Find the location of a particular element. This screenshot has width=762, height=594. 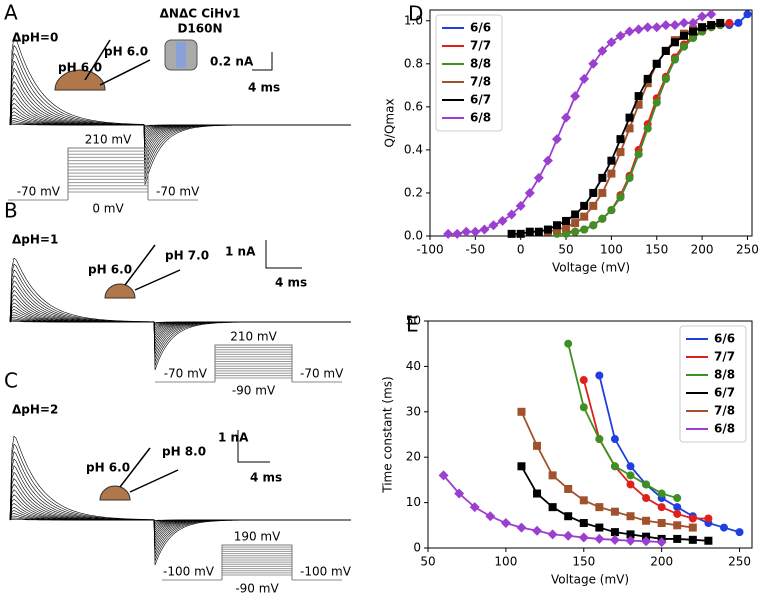

legend-label: 6/6 is located at coordinates (724, 339).